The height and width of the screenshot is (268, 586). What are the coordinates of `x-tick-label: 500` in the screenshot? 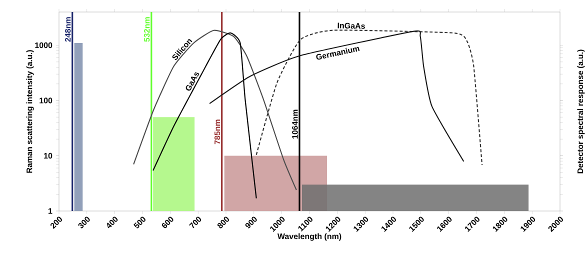 It's located at (140, 222).